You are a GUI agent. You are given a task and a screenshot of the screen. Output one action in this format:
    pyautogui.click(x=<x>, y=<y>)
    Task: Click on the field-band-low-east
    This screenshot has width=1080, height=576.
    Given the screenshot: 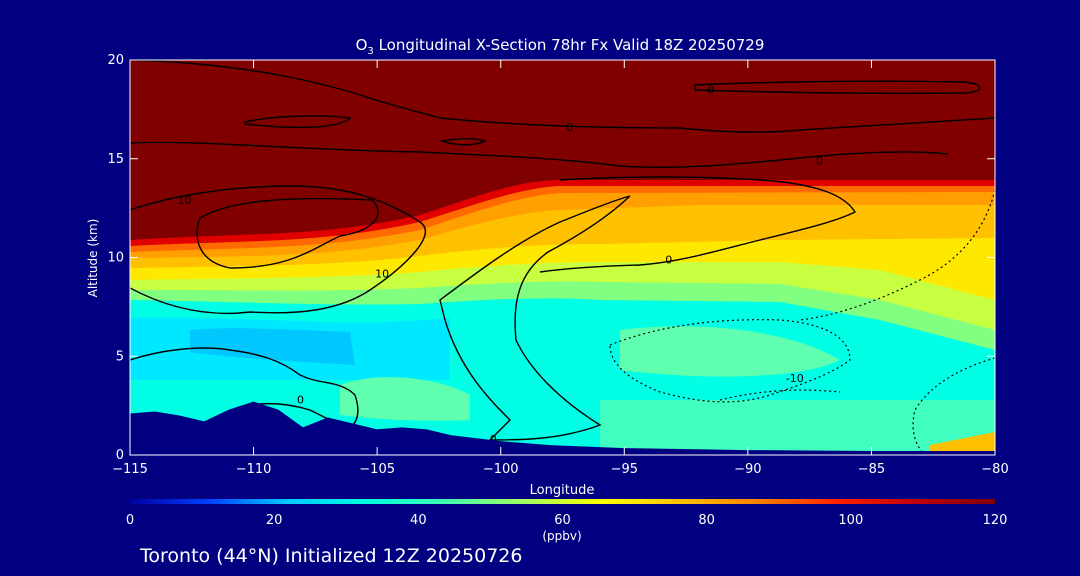 What is the action you would take?
    pyautogui.click(x=797, y=427)
    